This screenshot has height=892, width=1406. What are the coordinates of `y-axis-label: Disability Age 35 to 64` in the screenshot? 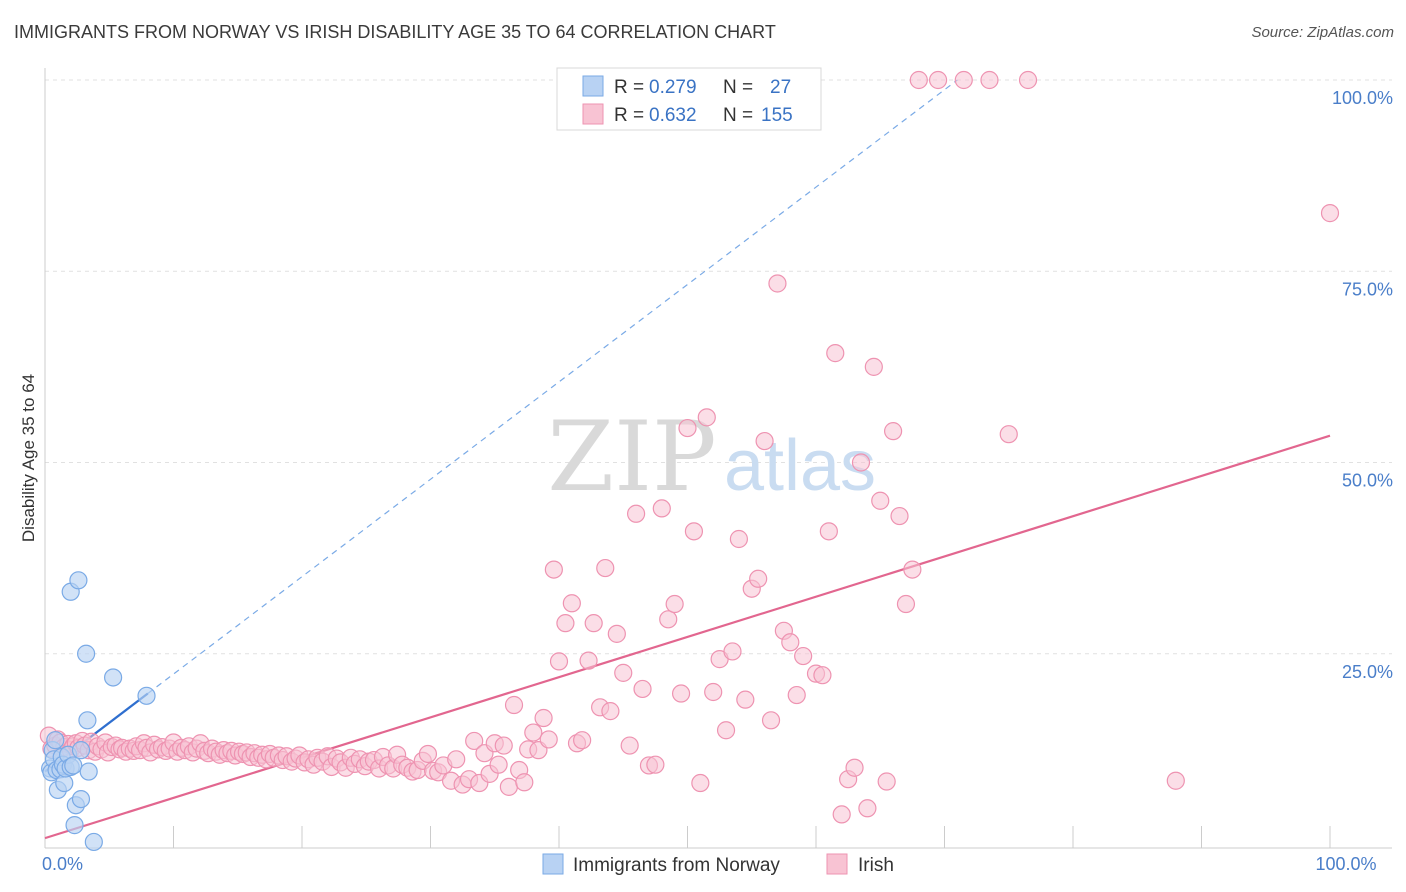 It's located at (28, 458).